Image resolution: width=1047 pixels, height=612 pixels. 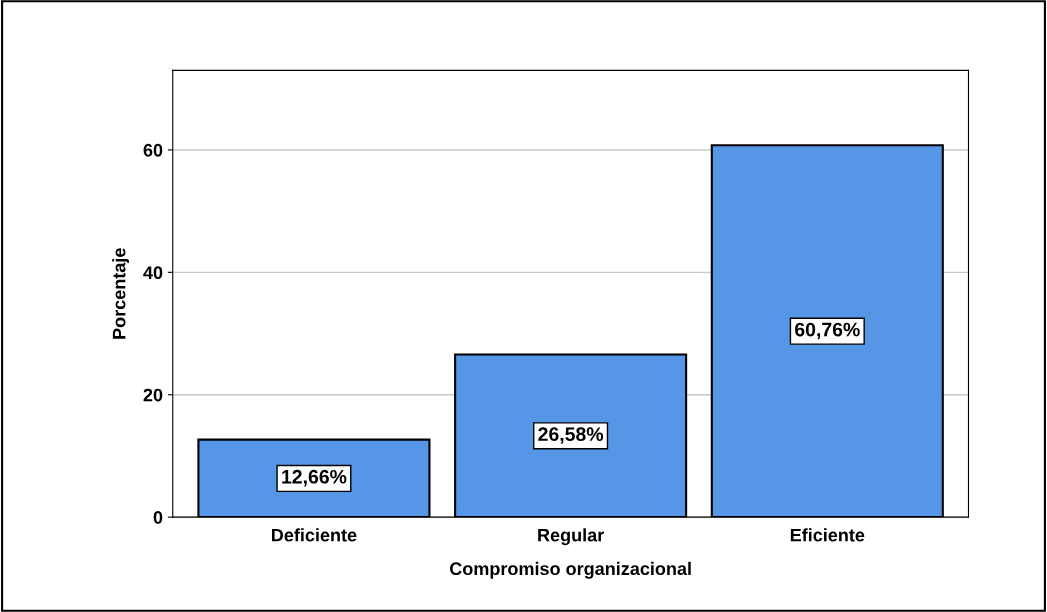 I want to click on y-tick-label: 0, so click(x=158, y=517).